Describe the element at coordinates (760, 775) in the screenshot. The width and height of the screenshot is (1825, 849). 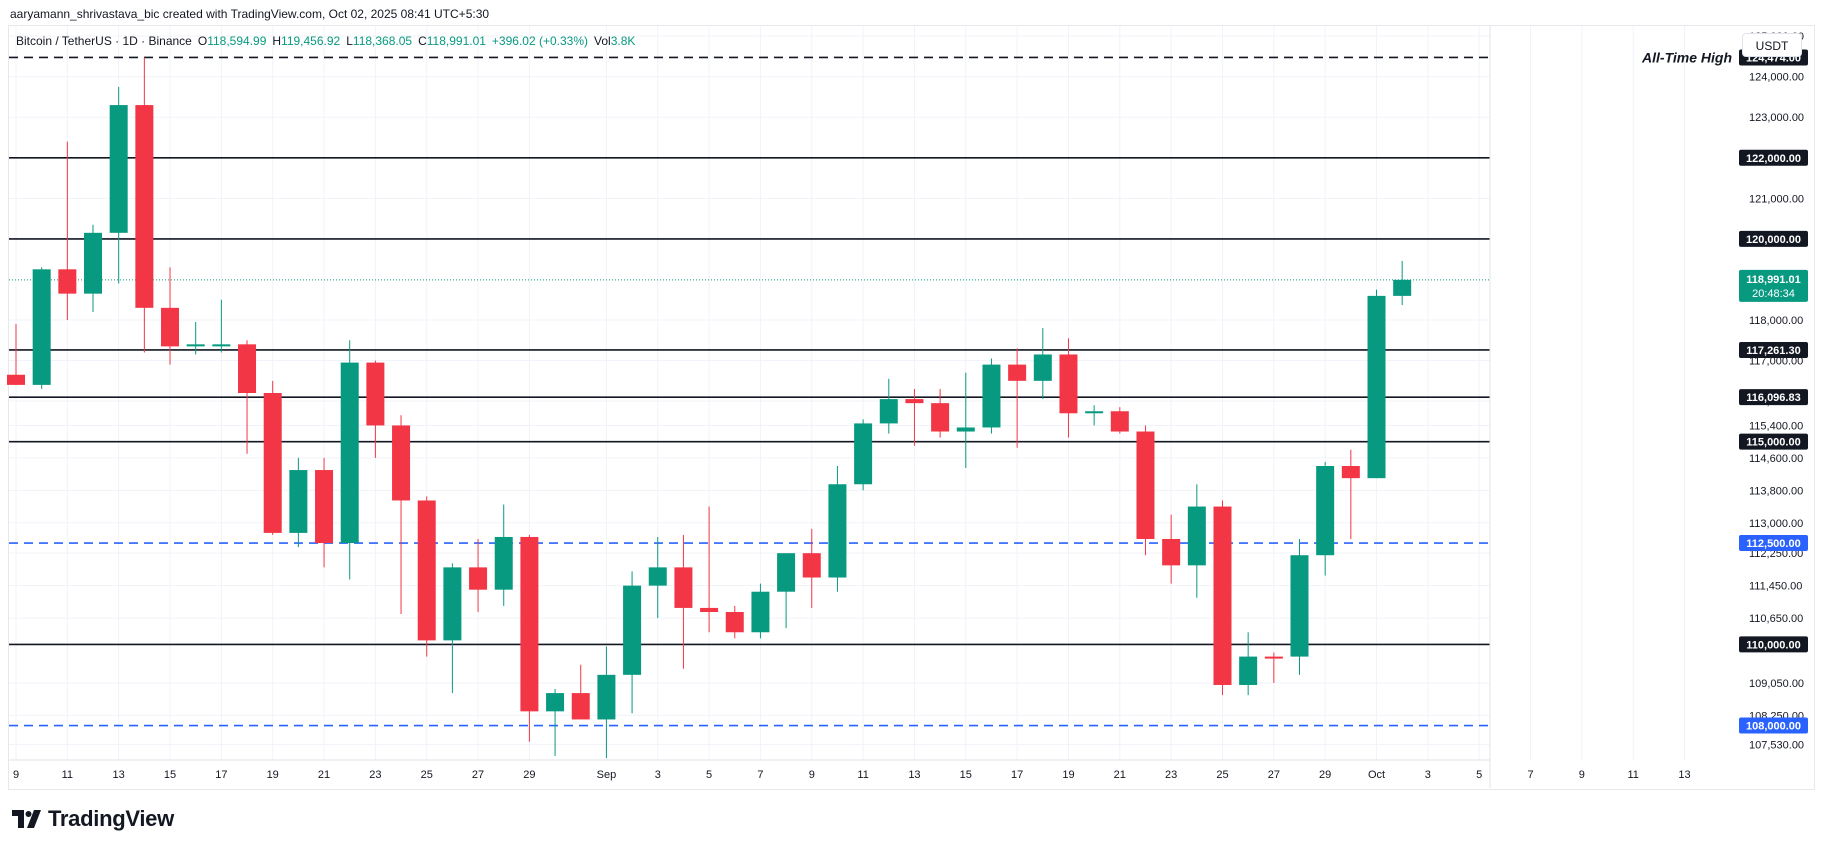
I see `time-tick-label: 7` at that location.